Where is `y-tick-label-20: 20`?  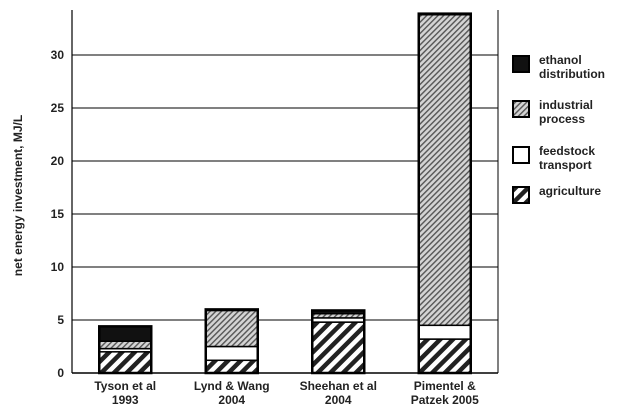 y-tick-label-20: 20 is located at coordinates (58, 161).